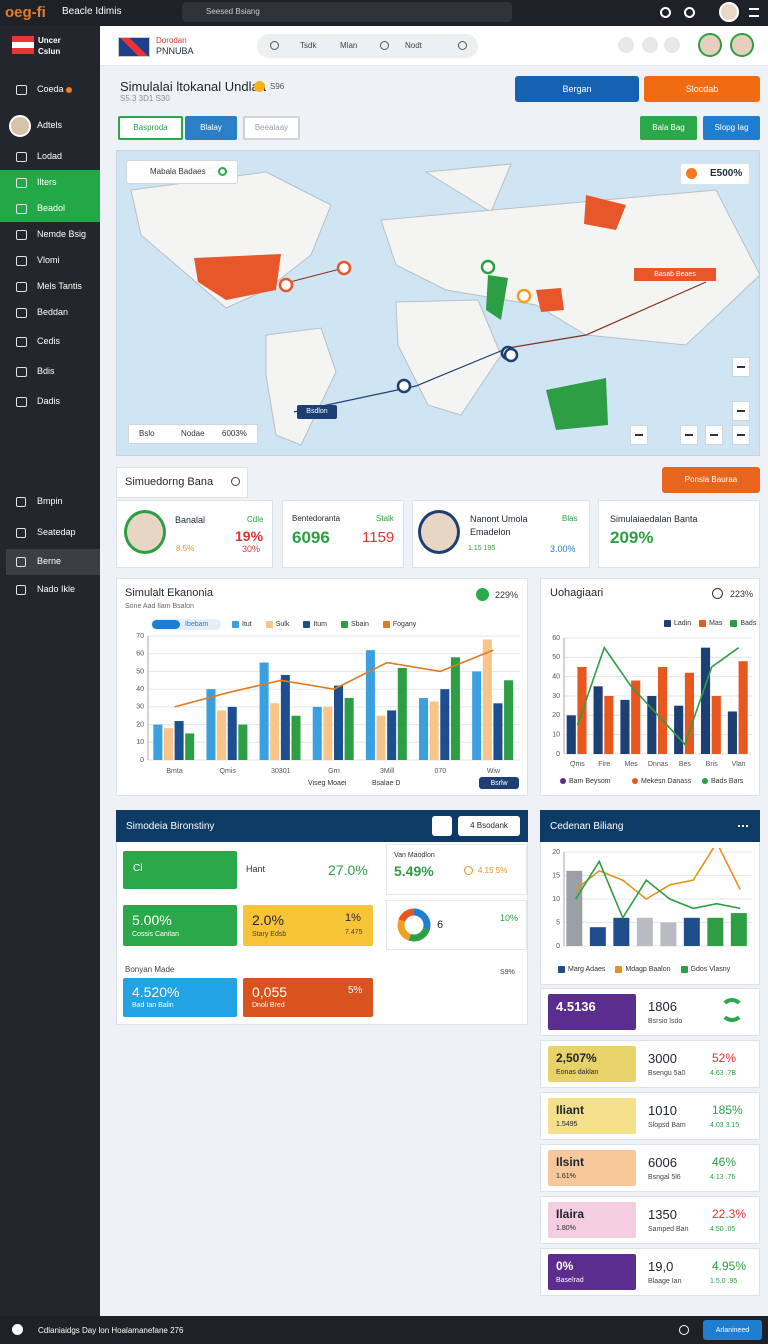 The width and height of the screenshot is (768, 1344). I want to click on card-value: 19%, so click(249, 536).